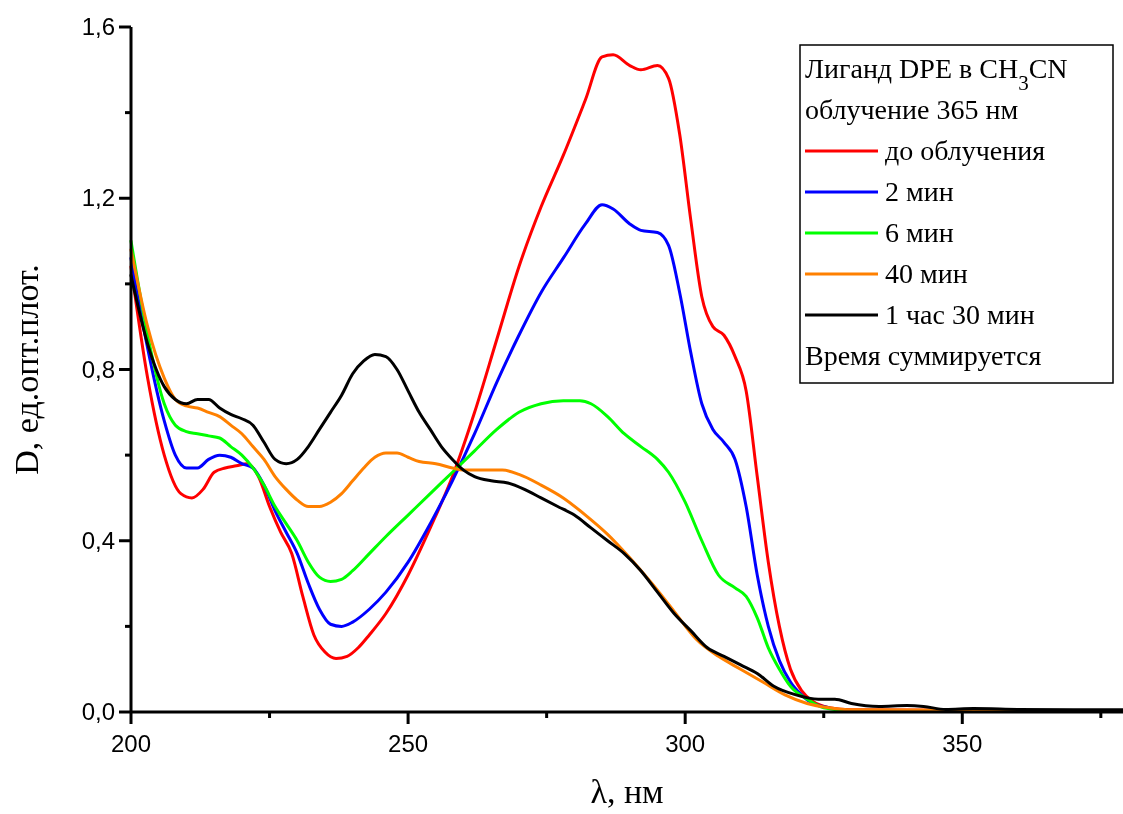  What do you see at coordinates (923, 355) in the screenshot?
I see `annotation: Время суммируется` at bounding box center [923, 355].